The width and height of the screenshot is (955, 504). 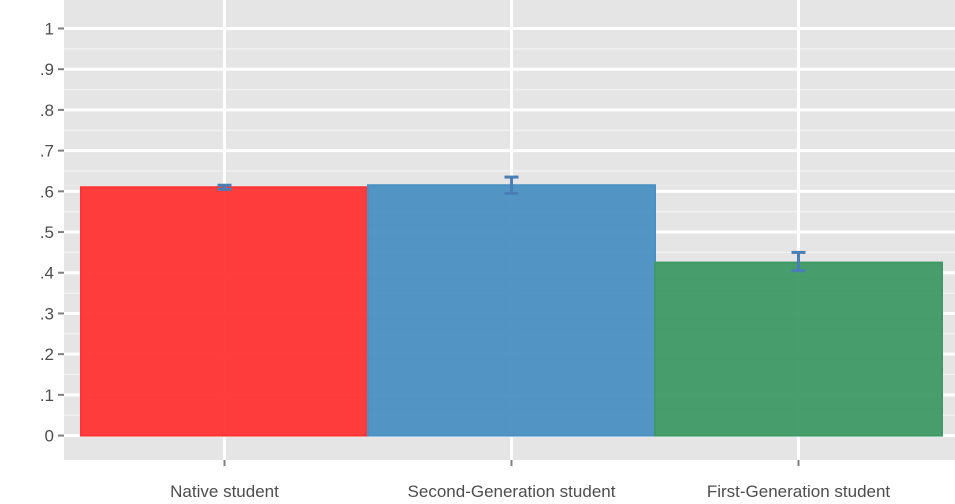 What do you see at coordinates (799, 491) in the screenshot?
I see `x-tick-label: First-Generation student` at bounding box center [799, 491].